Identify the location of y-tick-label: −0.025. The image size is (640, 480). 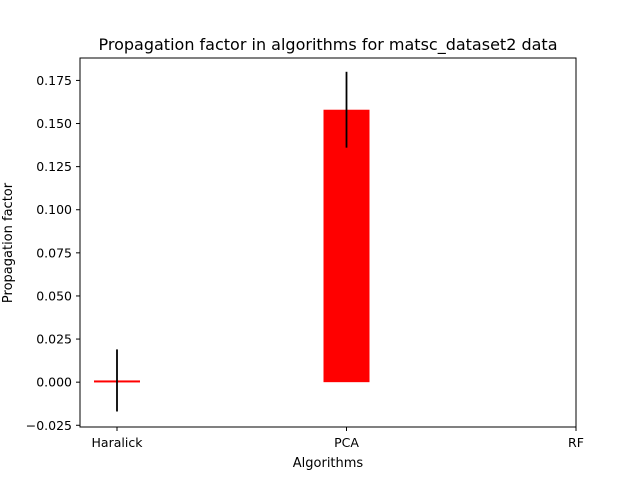
(49, 425).